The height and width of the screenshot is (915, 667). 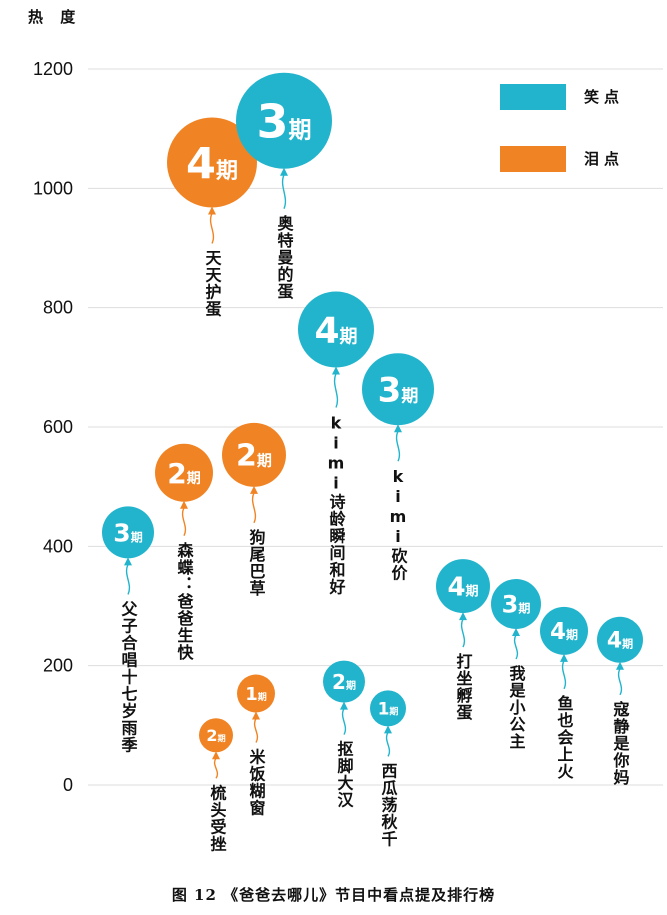 I want to click on balloon-label: 鱼也会上火, so click(x=564, y=737).